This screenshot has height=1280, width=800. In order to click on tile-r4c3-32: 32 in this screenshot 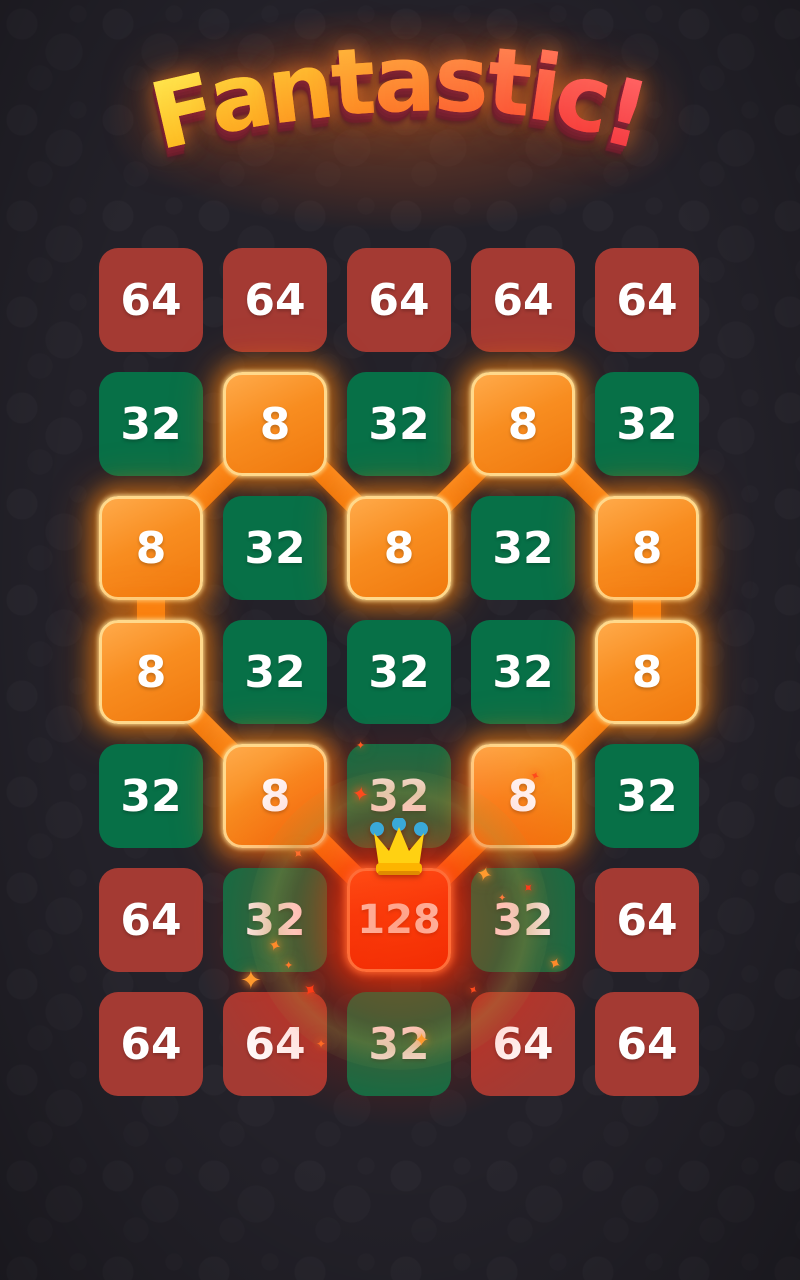, I will do `click(399, 672)`.